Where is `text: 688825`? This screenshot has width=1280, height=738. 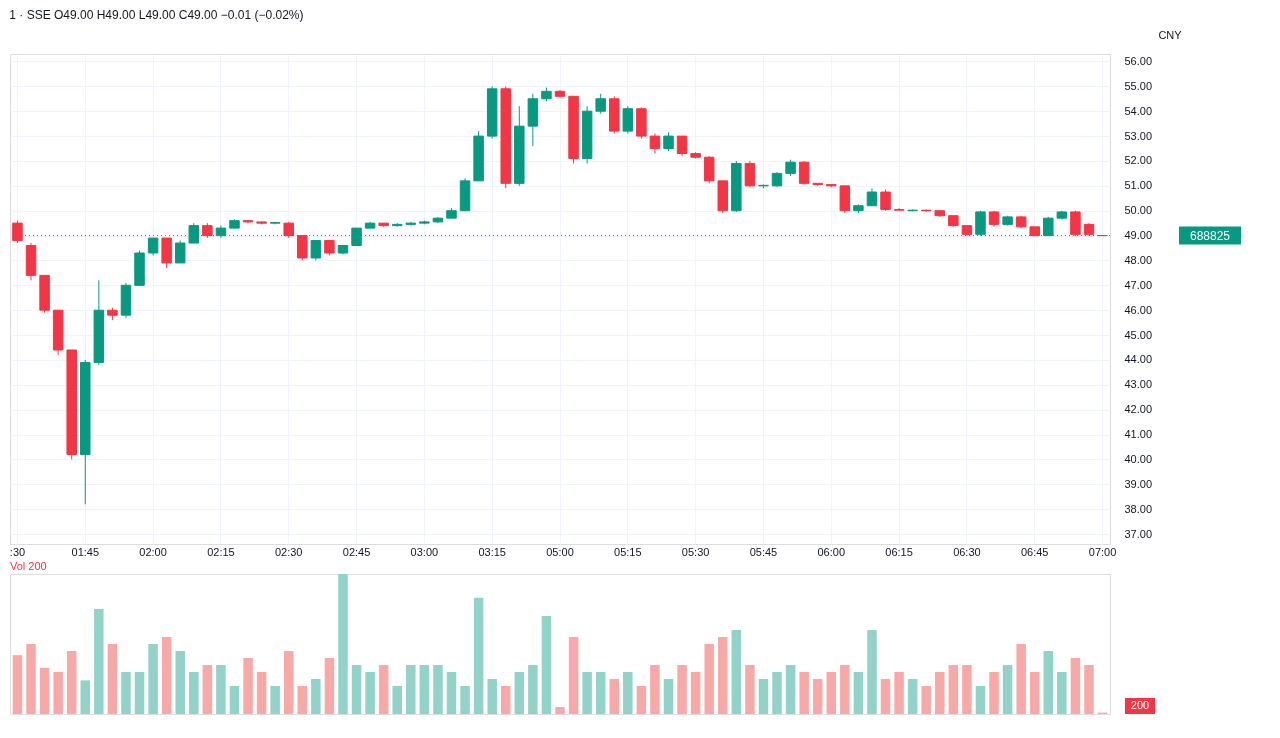
text: 688825 is located at coordinates (1210, 235).